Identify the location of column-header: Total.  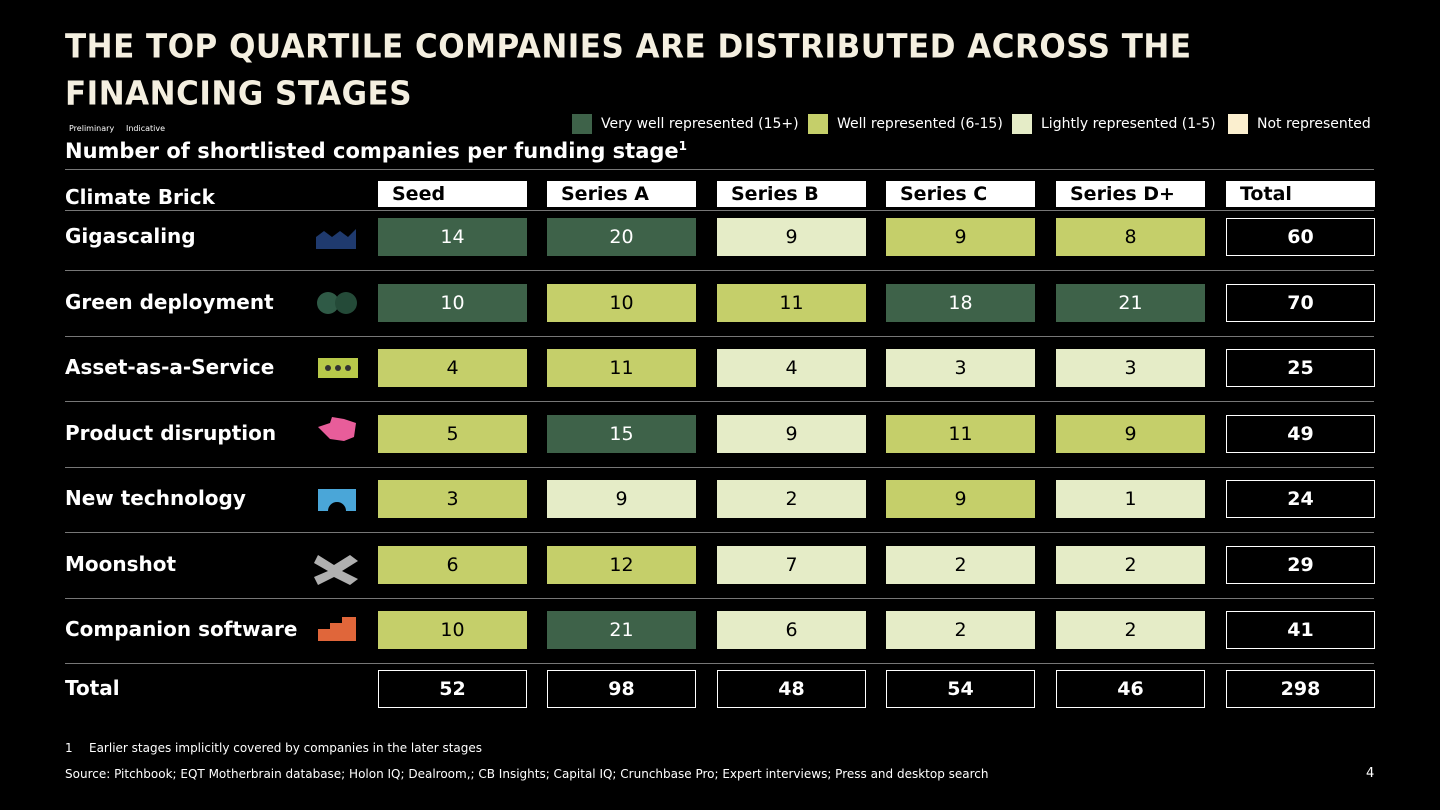
(1300, 194).